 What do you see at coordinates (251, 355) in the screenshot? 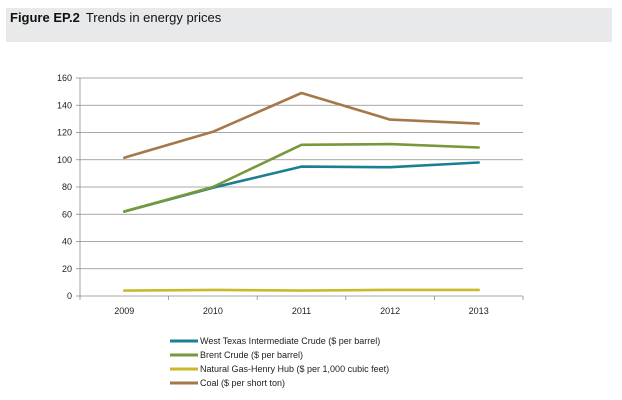
I see `legend-label-1: Brent Crude ($ per barrel)` at bounding box center [251, 355].